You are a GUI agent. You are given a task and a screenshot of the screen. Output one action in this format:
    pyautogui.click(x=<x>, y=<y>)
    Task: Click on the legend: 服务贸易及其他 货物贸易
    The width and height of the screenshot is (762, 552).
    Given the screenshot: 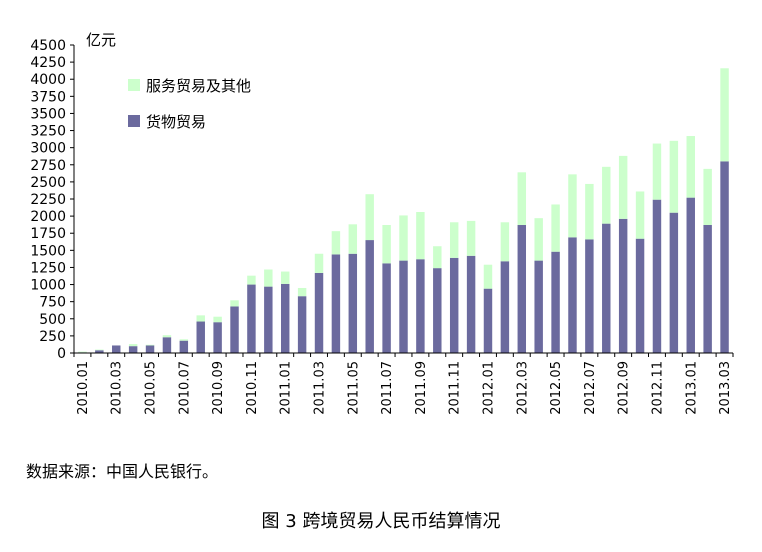 What is the action you would take?
    pyautogui.click(x=189, y=104)
    